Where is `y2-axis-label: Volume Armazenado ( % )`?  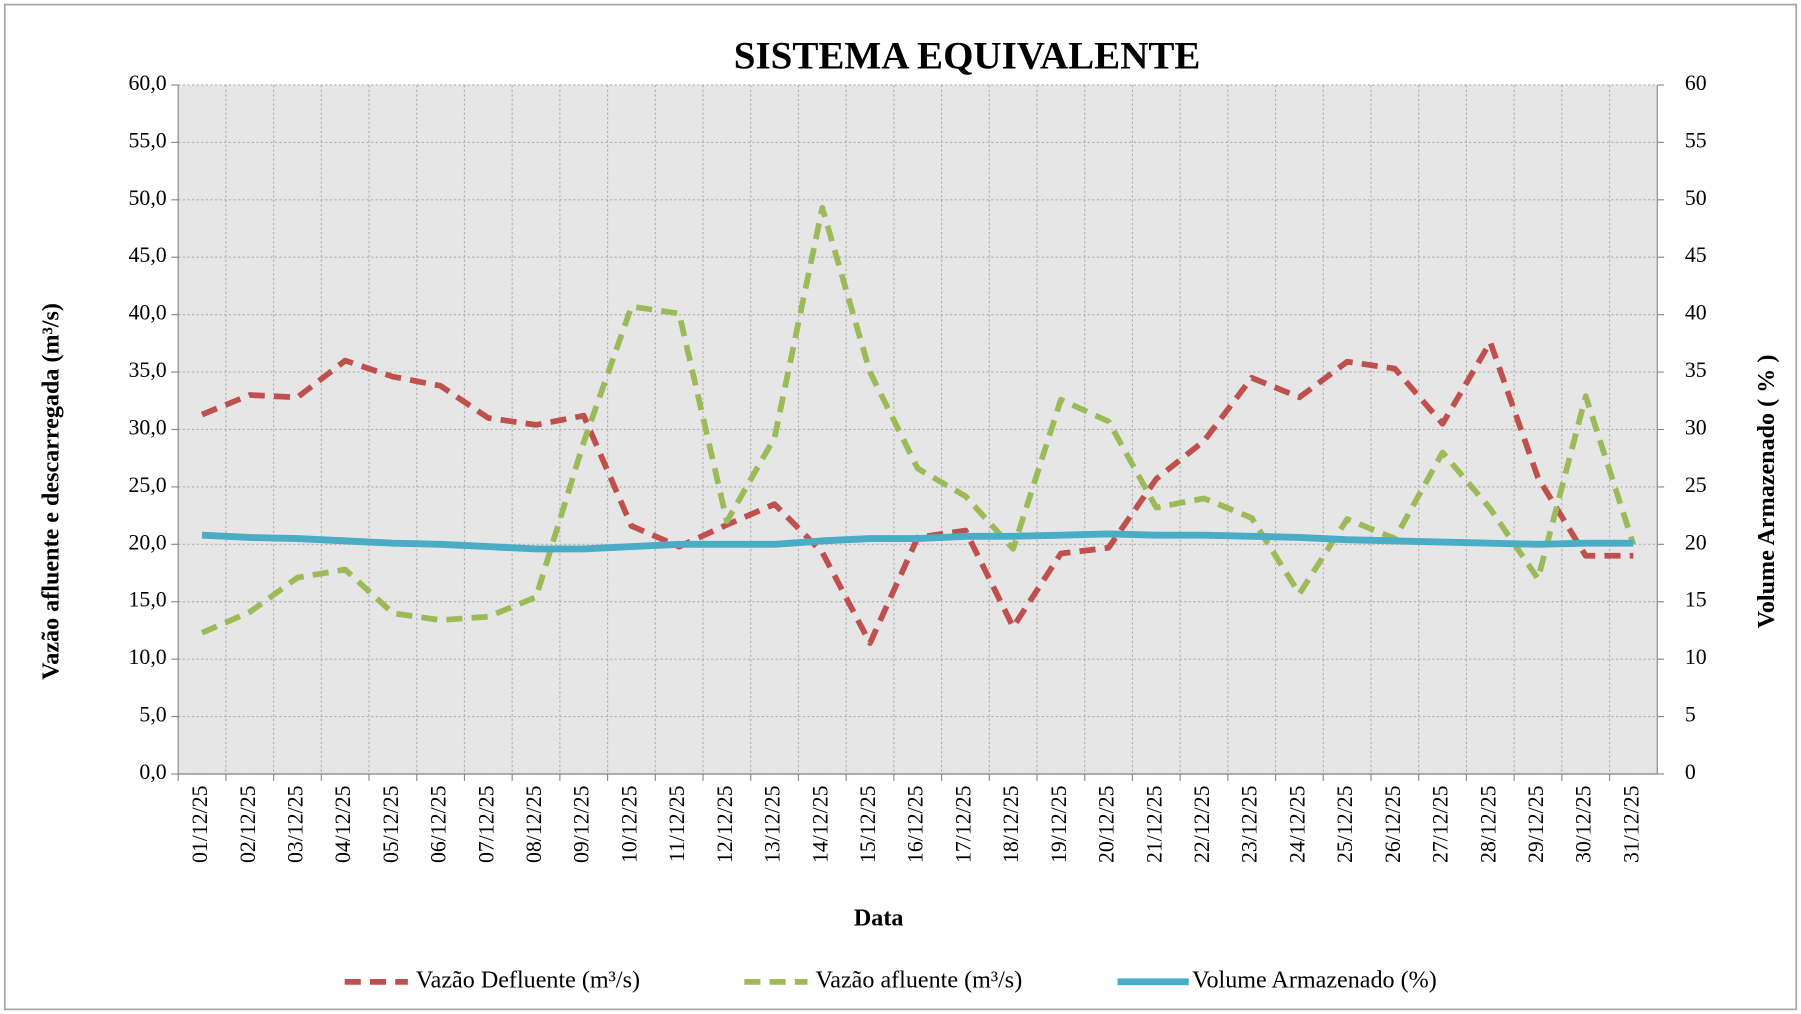
y2-axis-label: Volume Armazenado ( % ) is located at coordinates (1767, 492).